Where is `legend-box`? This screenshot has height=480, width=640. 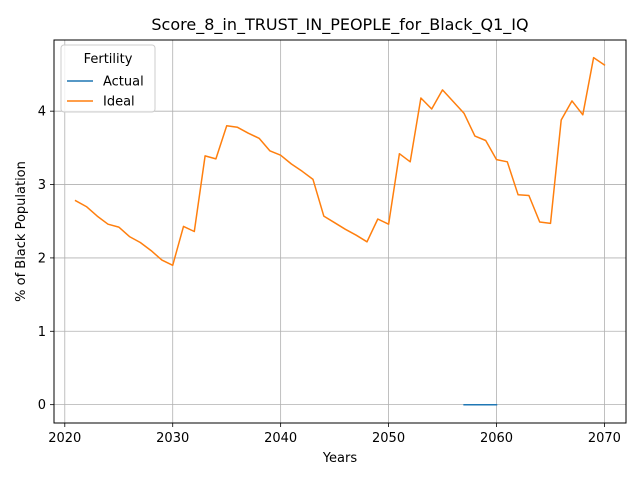 legend-box is located at coordinates (108, 78).